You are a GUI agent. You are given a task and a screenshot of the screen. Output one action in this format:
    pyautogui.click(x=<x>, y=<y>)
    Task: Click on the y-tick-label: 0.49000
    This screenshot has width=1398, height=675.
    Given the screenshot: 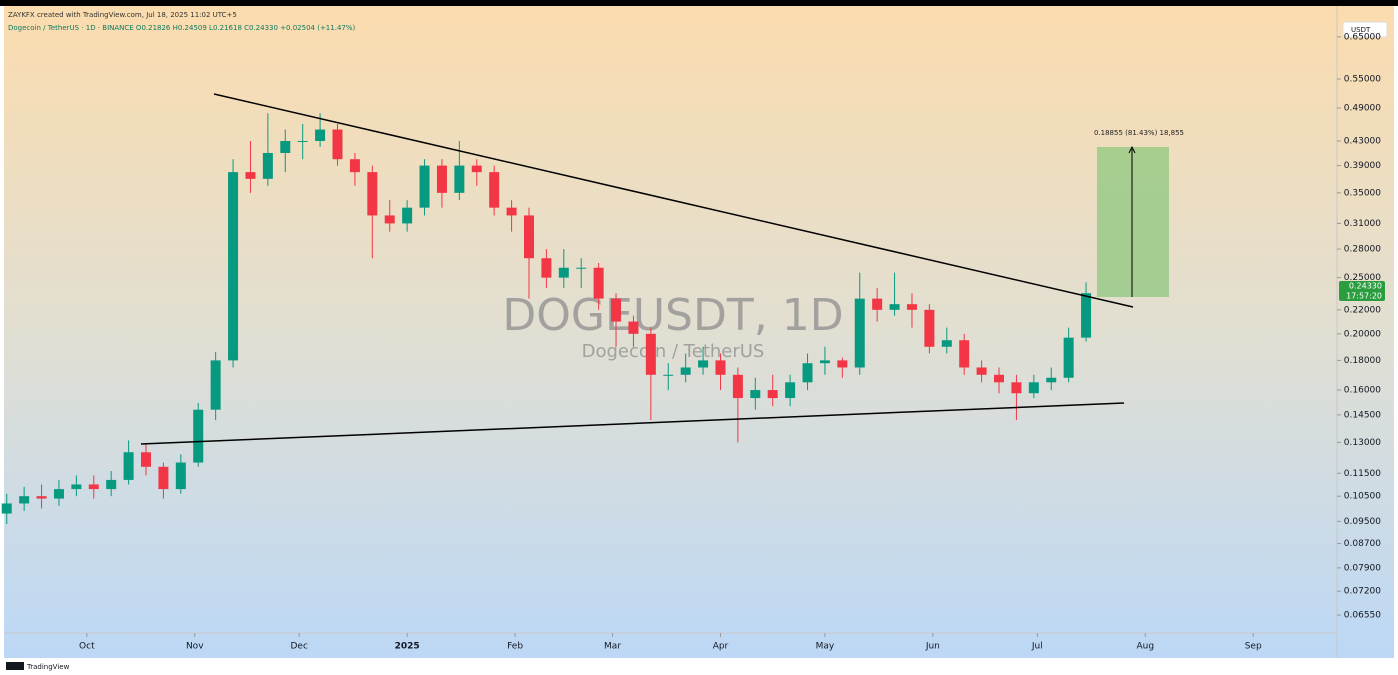 What is the action you would take?
    pyautogui.click(x=1362, y=109)
    